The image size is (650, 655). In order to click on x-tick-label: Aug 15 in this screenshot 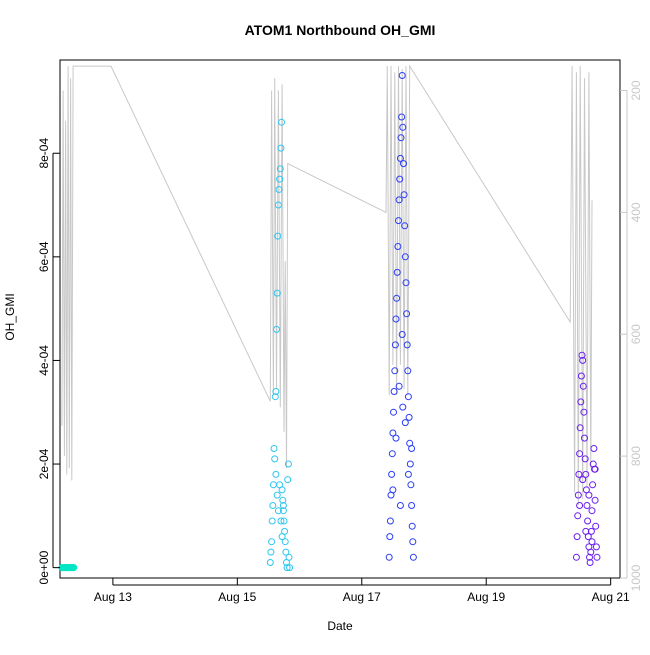, I will do `click(237, 597)`.